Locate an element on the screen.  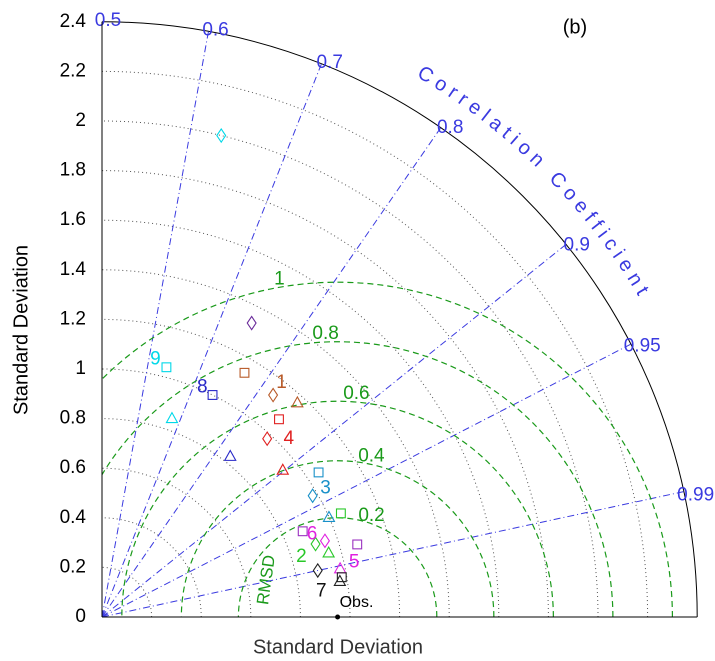
rmsd-tick-label: 1 is located at coordinates (279, 278).